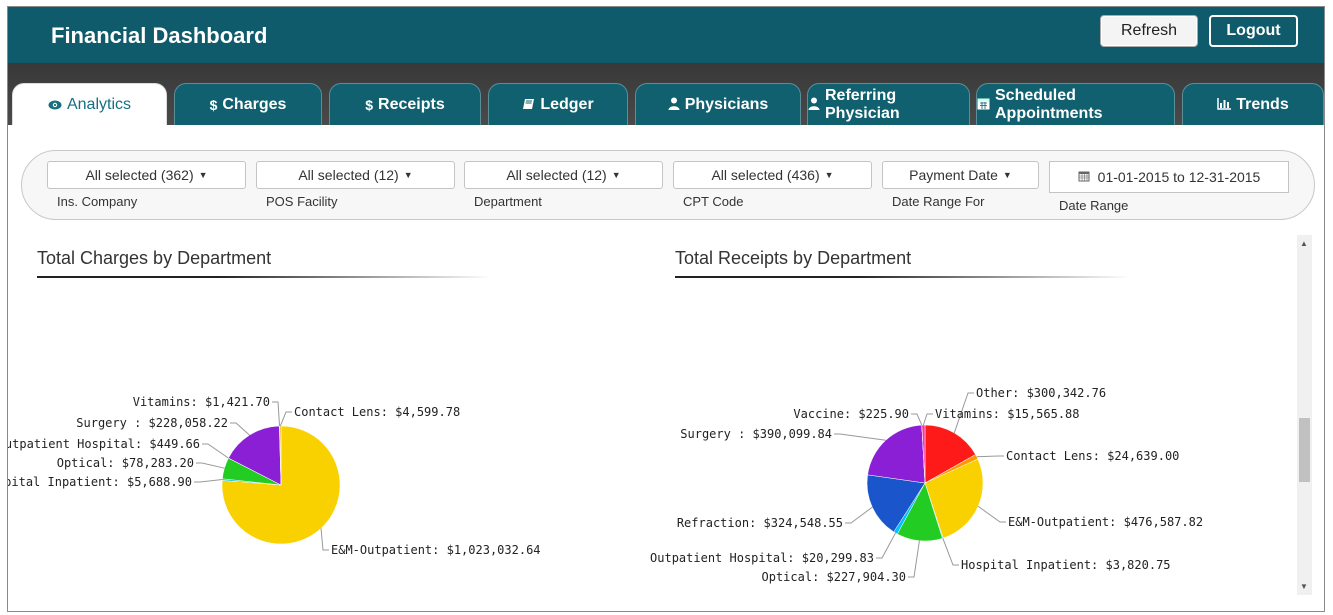  What do you see at coordinates (862, 104) in the screenshot?
I see `tab-referring-physician-label: Referring Physician` at bounding box center [862, 104].